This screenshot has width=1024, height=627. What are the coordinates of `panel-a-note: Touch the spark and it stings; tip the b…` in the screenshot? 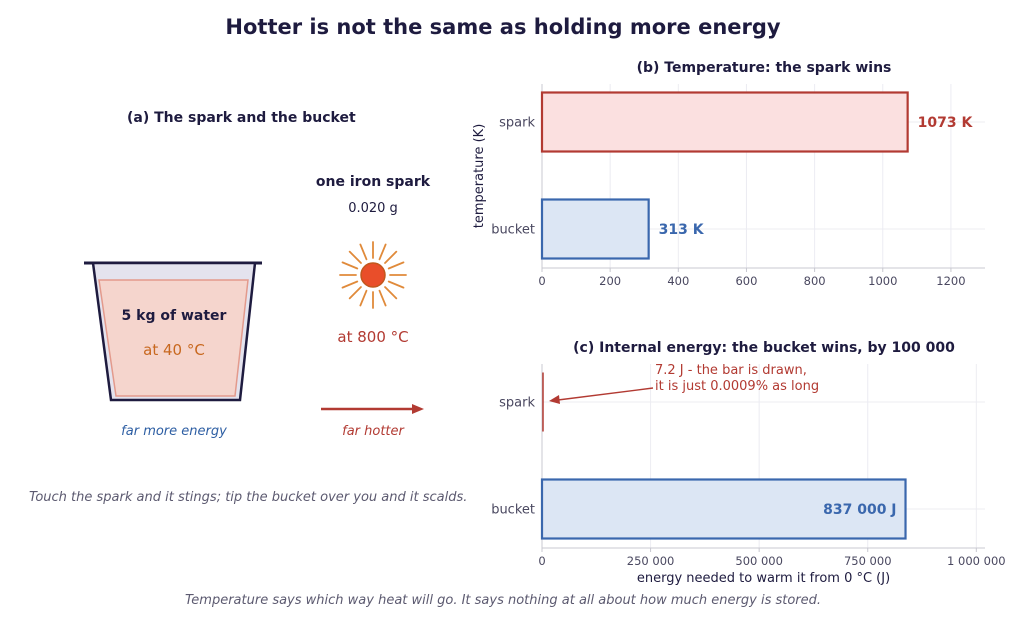 It's located at (248, 497).